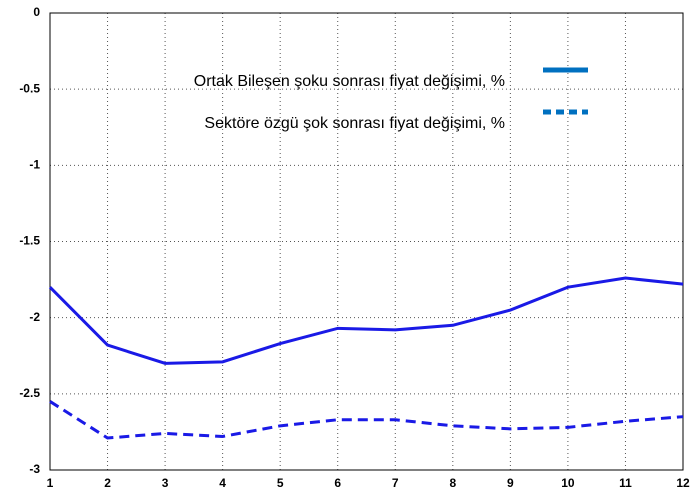  Describe the element at coordinates (29, 88) in the screenshot. I see `y-tick-label: -0.5` at that location.